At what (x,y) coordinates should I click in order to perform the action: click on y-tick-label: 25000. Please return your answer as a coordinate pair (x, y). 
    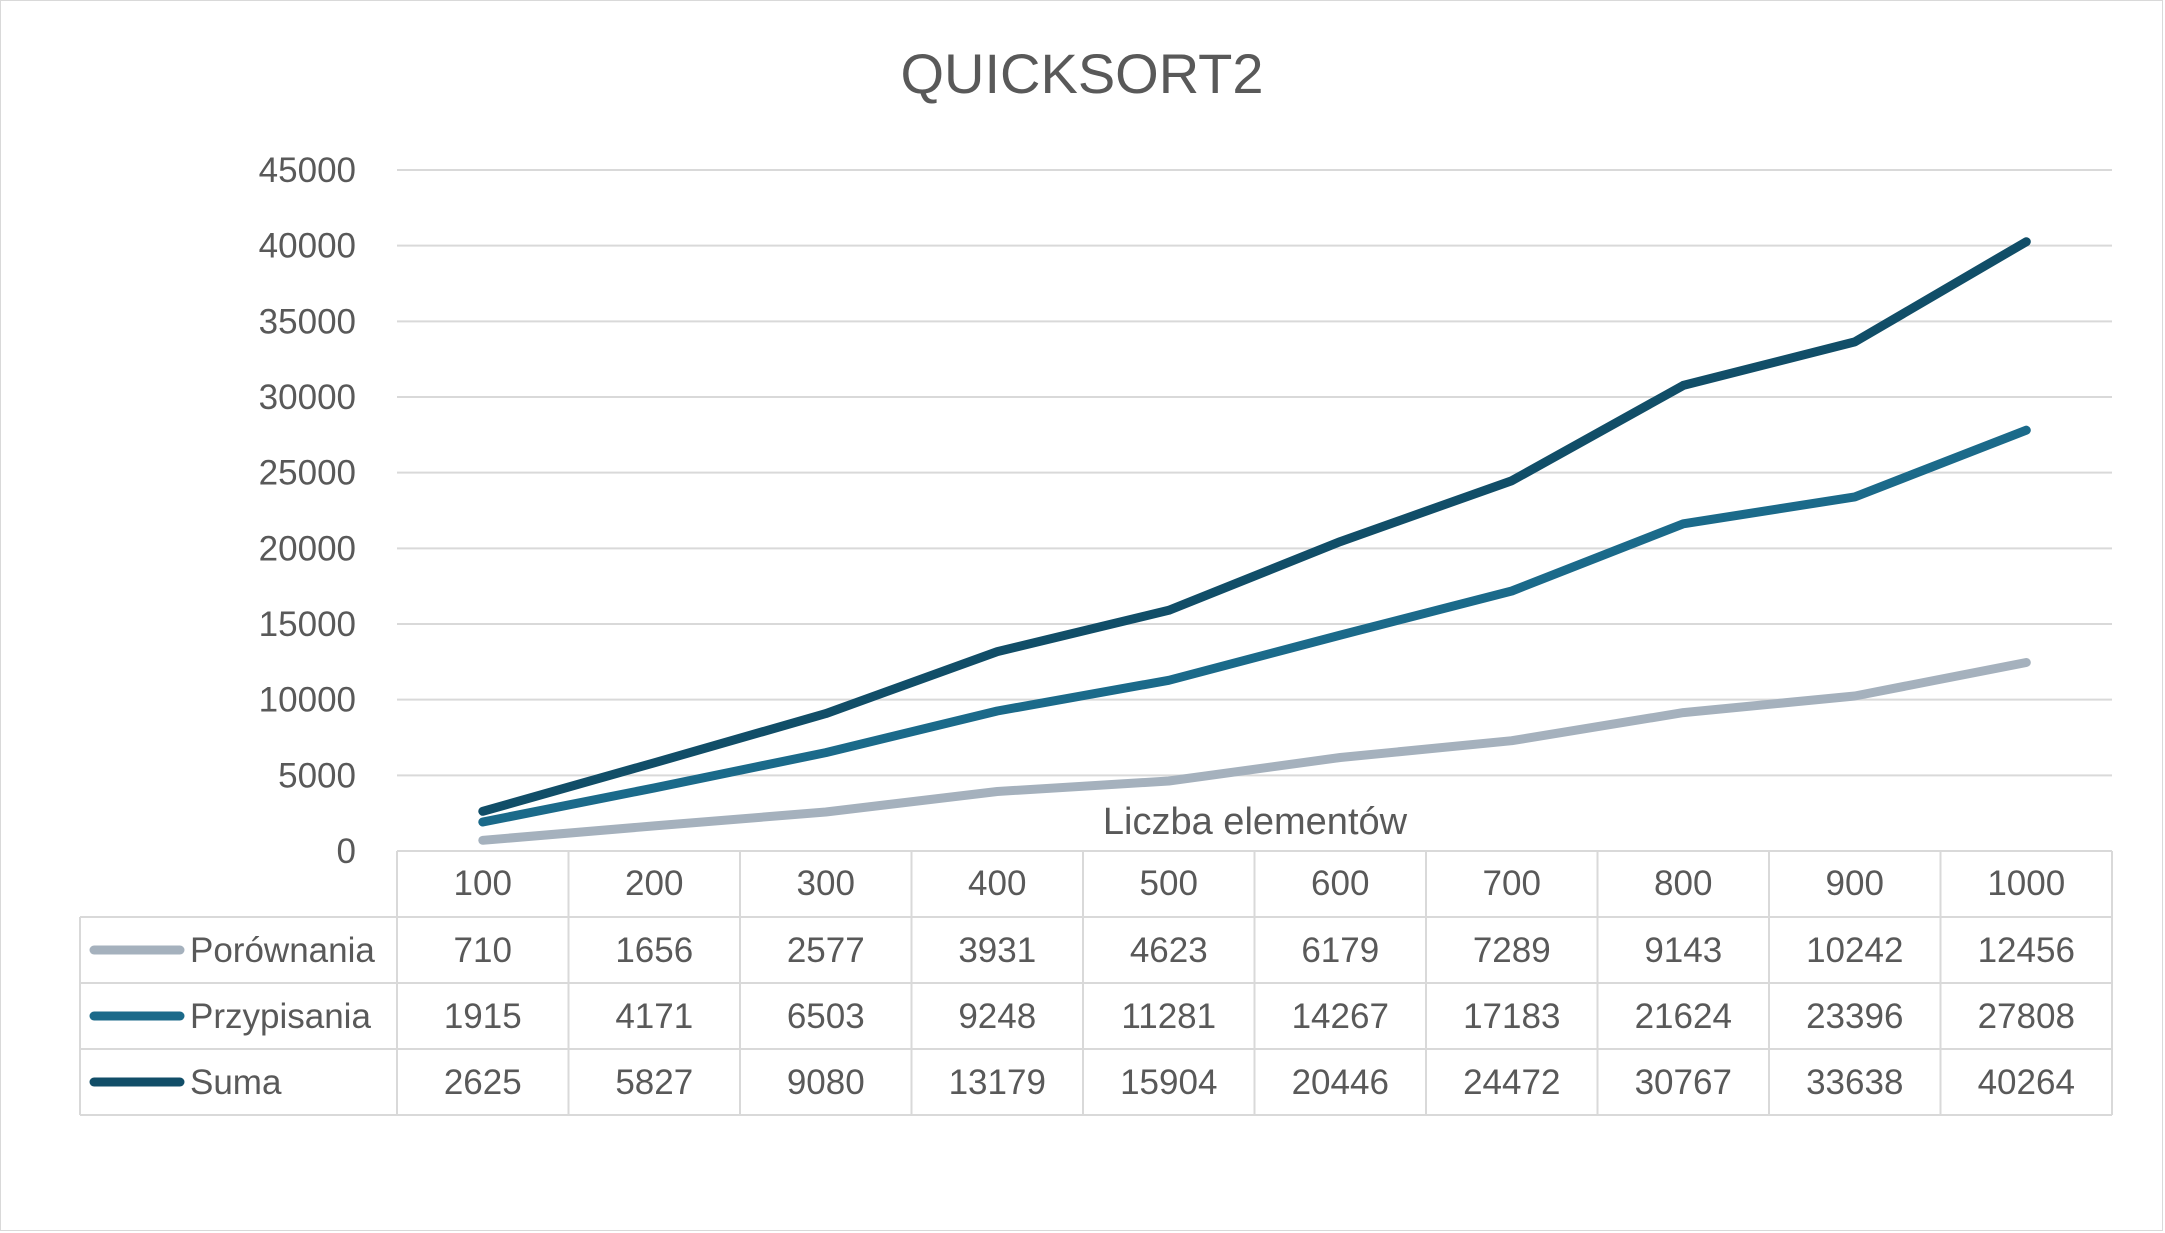
    Looking at the image, I should click on (307, 473).